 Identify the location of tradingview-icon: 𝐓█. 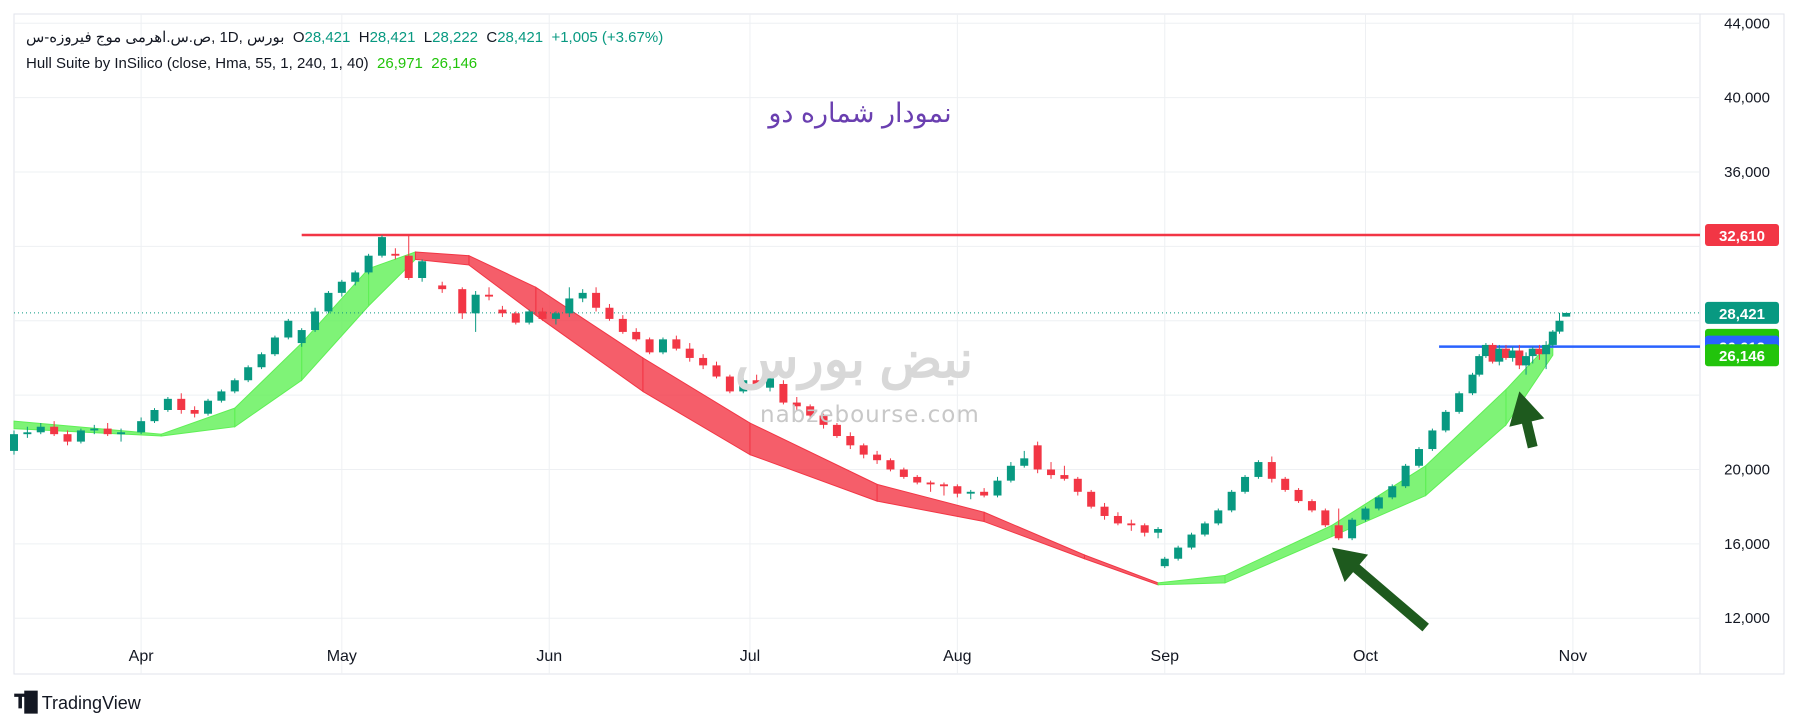
(26, 702).